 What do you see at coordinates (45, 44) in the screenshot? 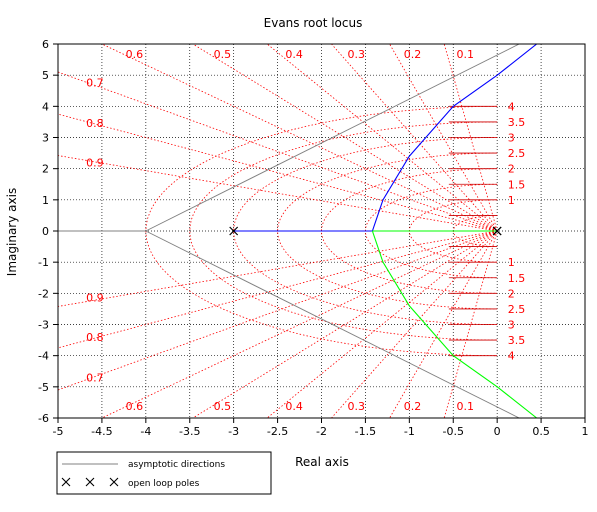
I see `y-tick-label: 6` at bounding box center [45, 44].